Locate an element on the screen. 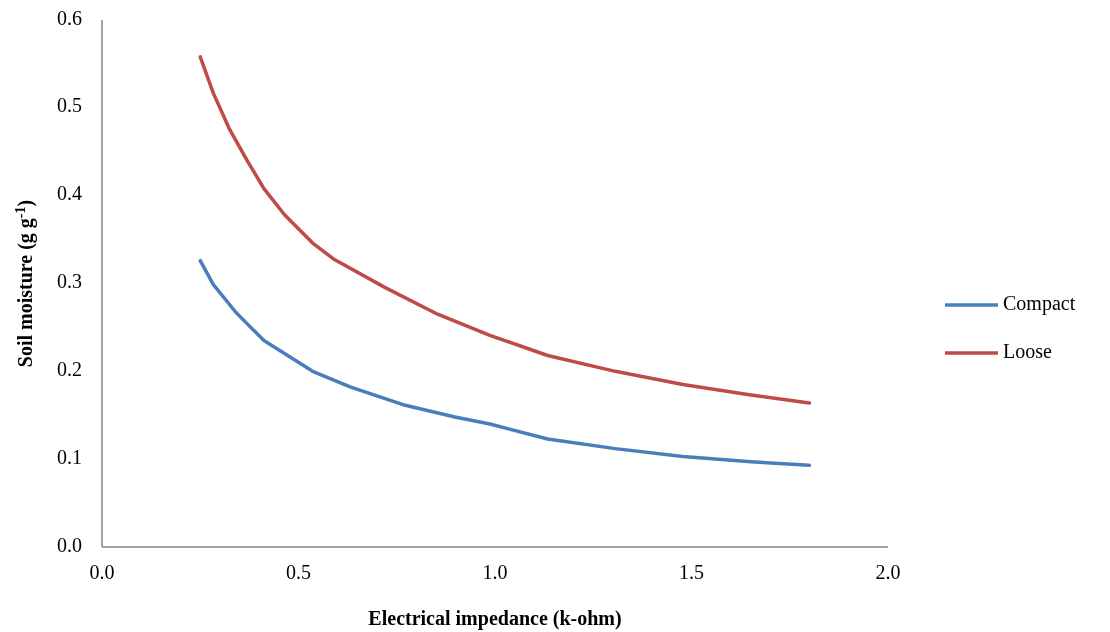 The height and width of the screenshot is (632, 1110). x-axis-title: Electrical impedance (k-ohm) is located at coordinates (495, 618).